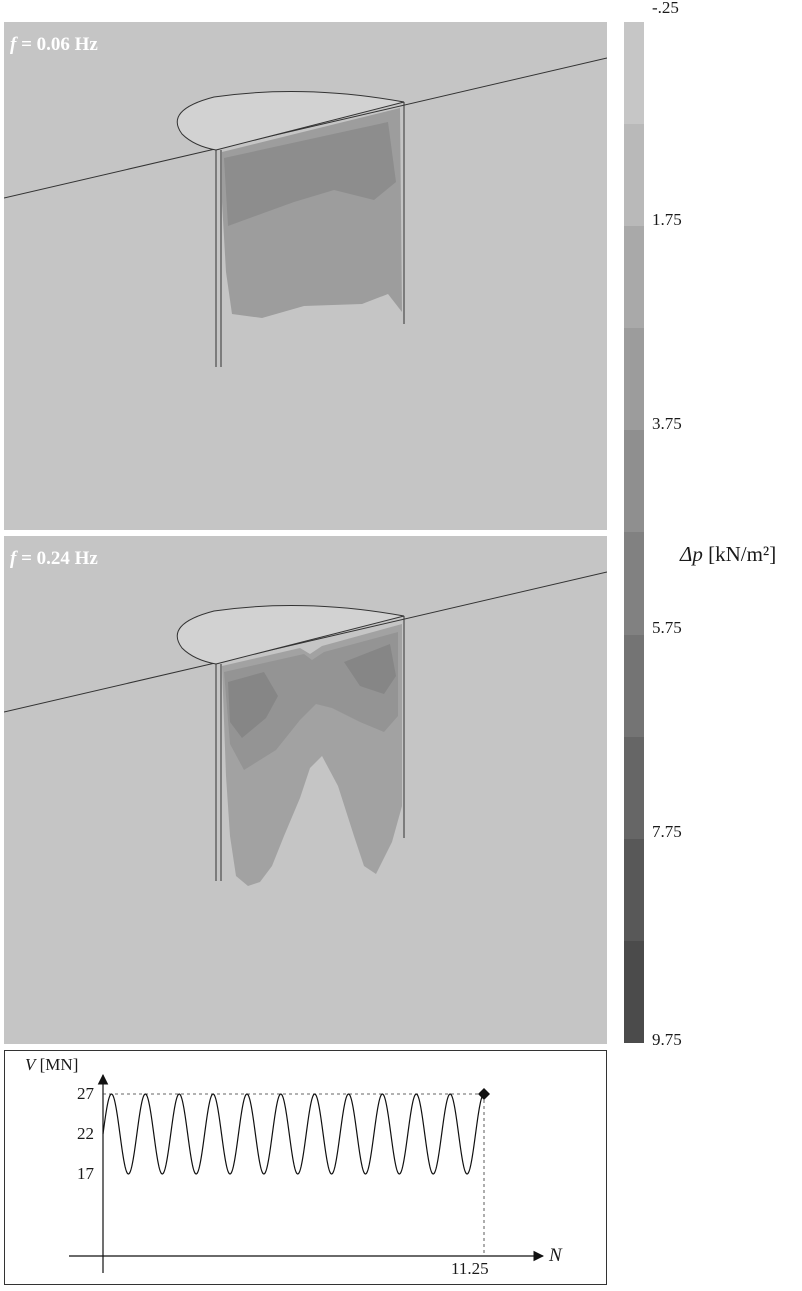 This screenshot has width=802, height=1291. Describe the element at coordinates (85, 1133) in the screenshot. I see `y-tick: 22` at that location.